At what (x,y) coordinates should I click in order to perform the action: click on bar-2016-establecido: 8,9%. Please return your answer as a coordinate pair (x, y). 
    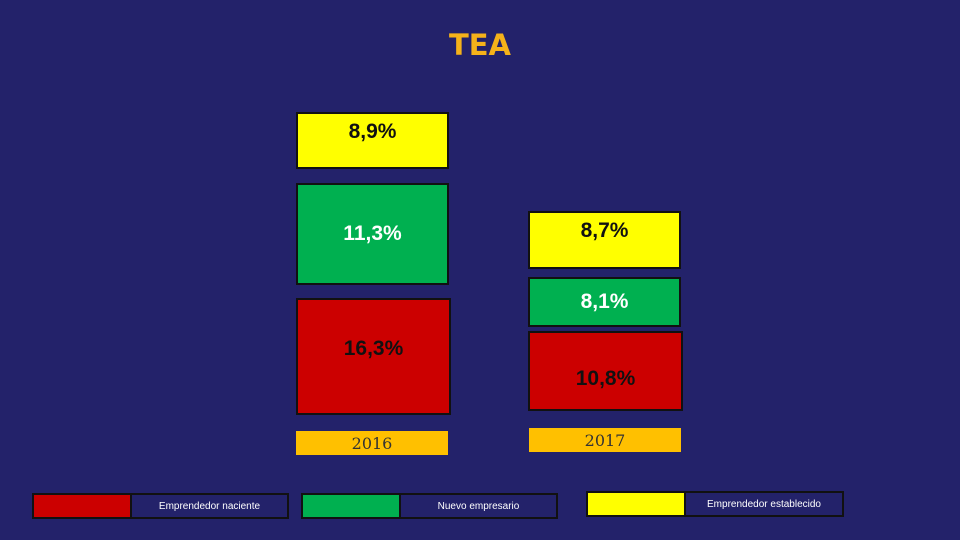
    Looking at the image, I should click on (372, 140).